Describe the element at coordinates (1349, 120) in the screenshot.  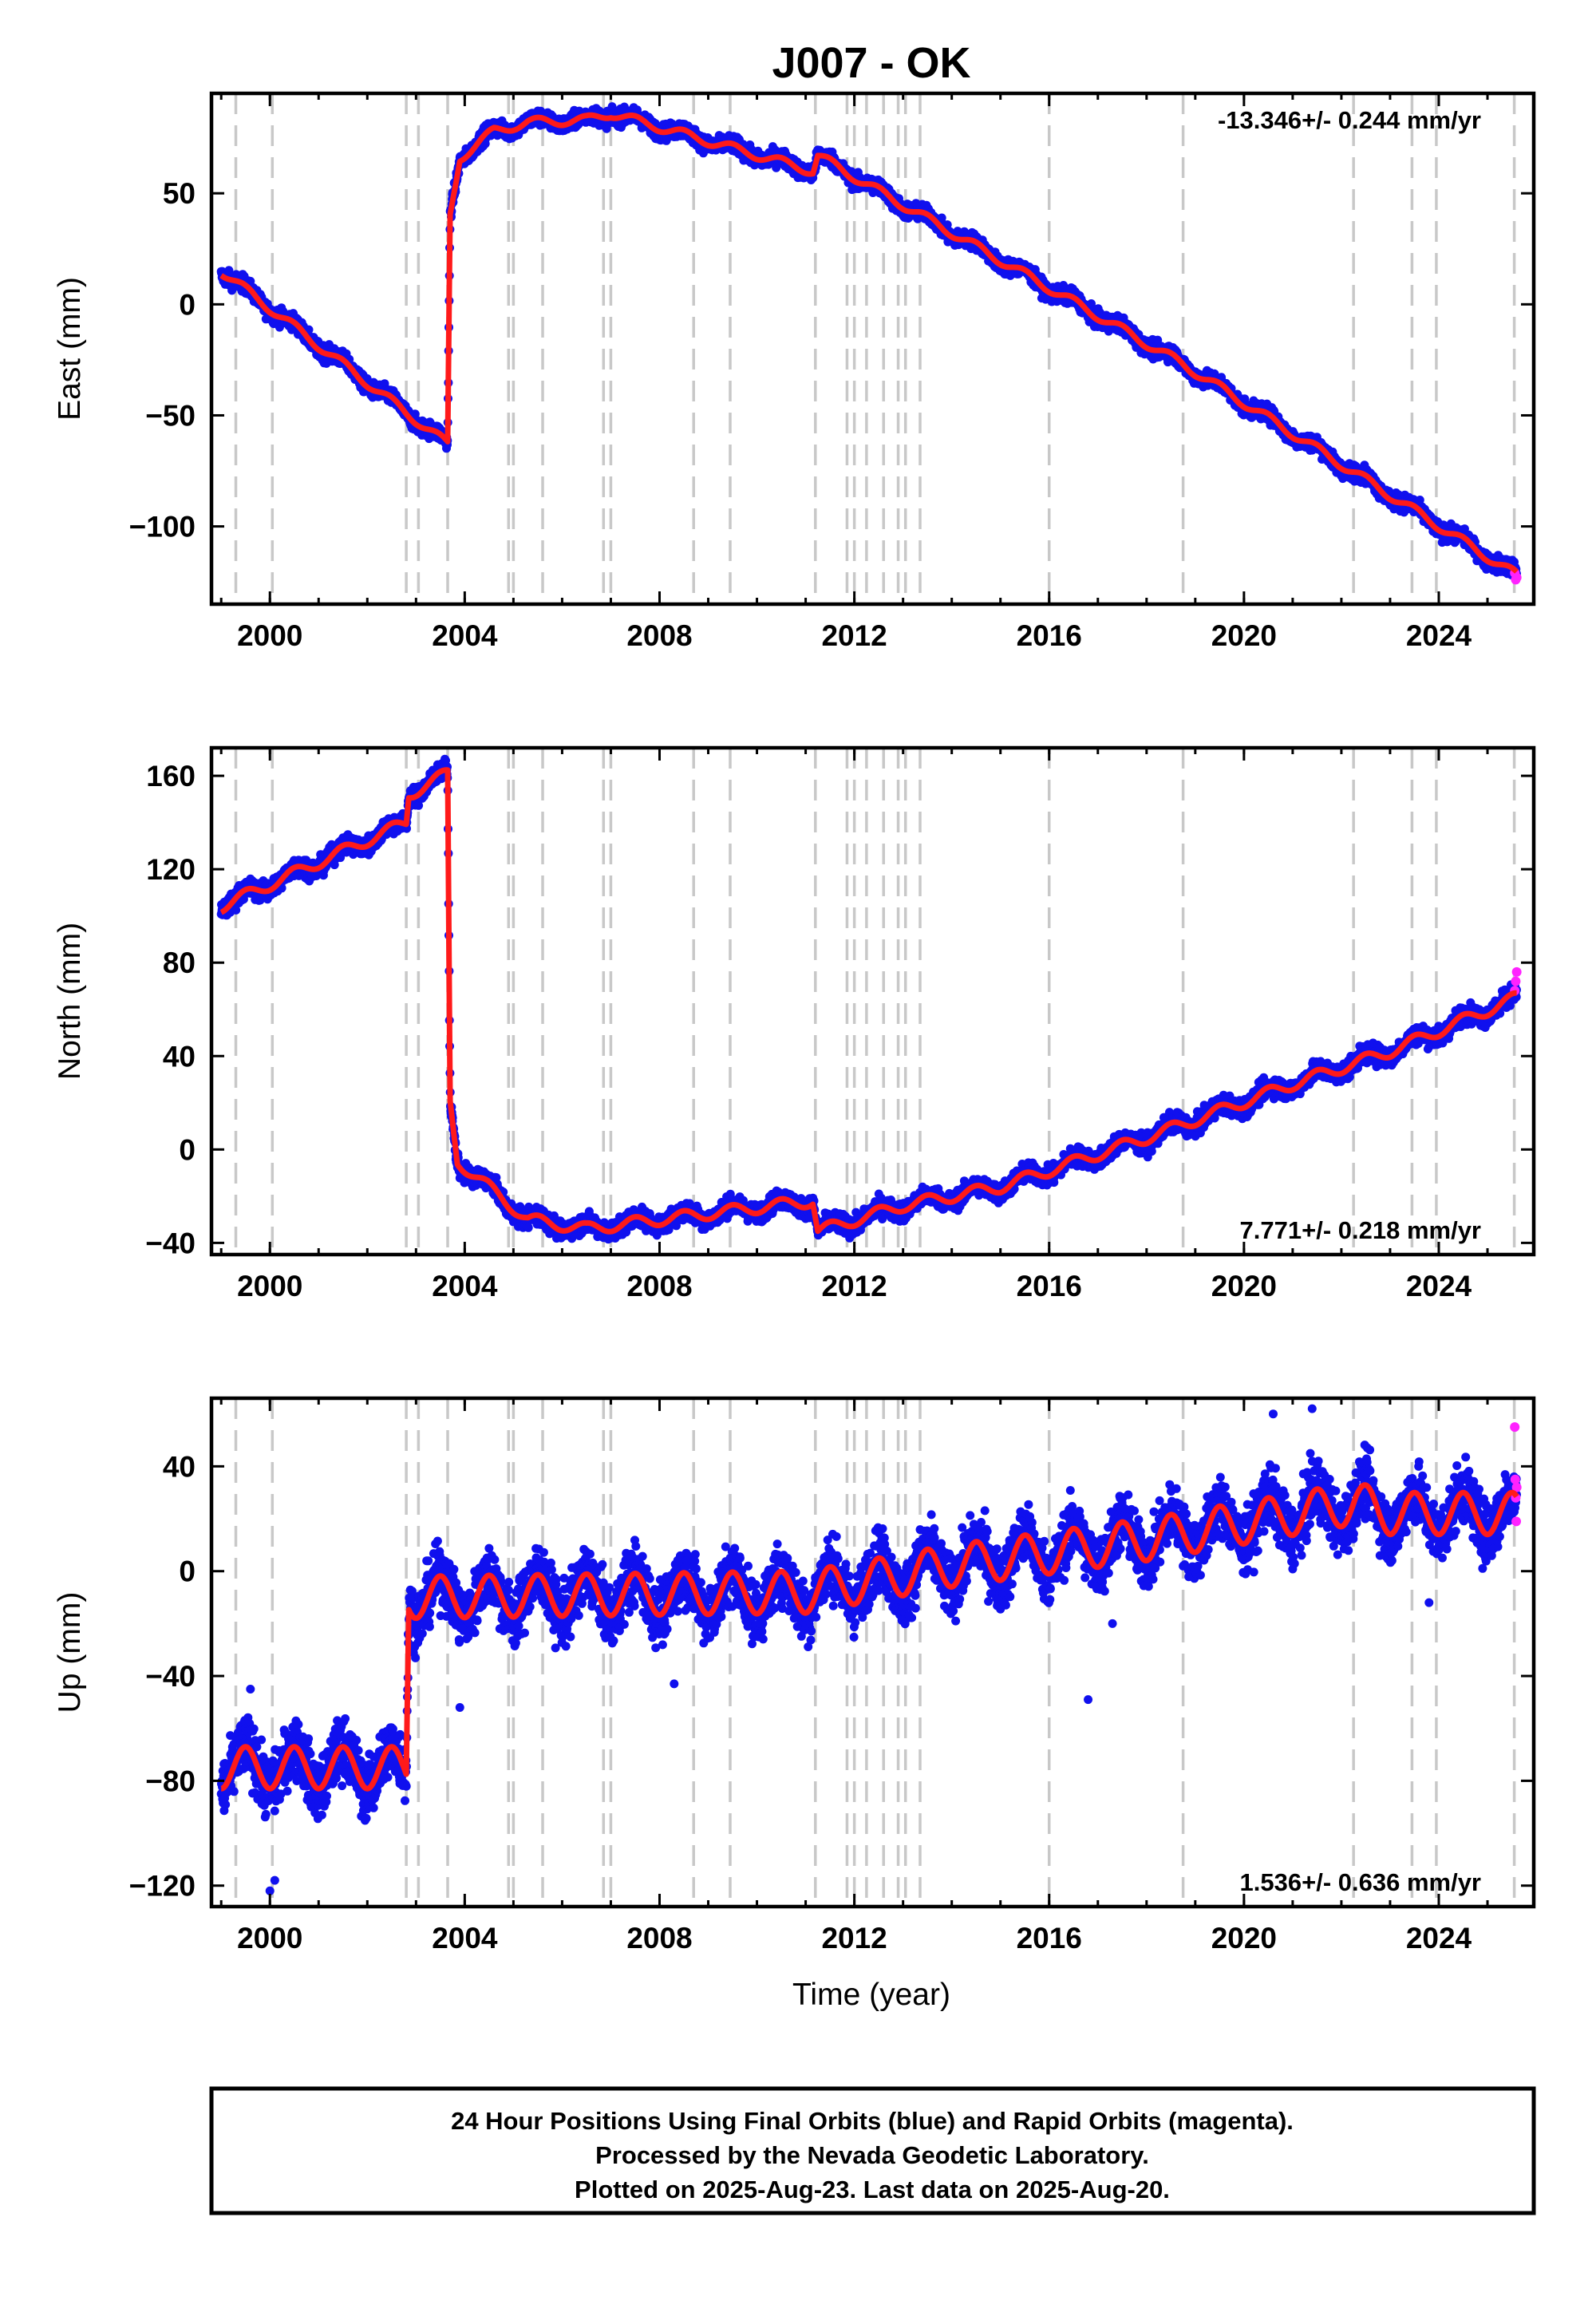
I see `east-rate-label: -13.346+/- 0.244 mm/yr` at that location.